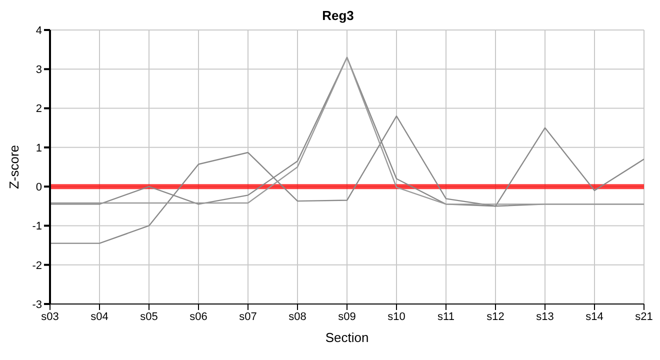 This screenshot has width=660, height=360. What do you see at coordinates (37, 304) in the screenshot?
I see `y-tick-label: -3` at bounding box center [37, 304].